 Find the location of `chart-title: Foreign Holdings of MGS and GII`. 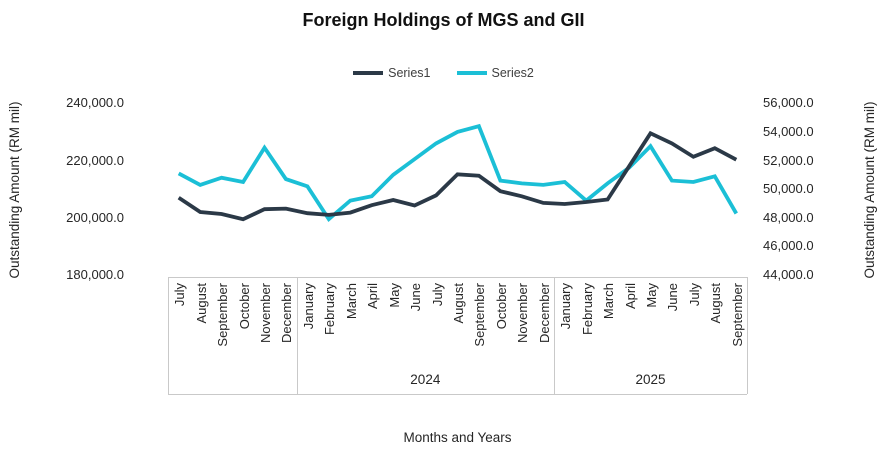

chart-title: Foreign Holdings of MGS and GII is located at coordinates (443, 20).